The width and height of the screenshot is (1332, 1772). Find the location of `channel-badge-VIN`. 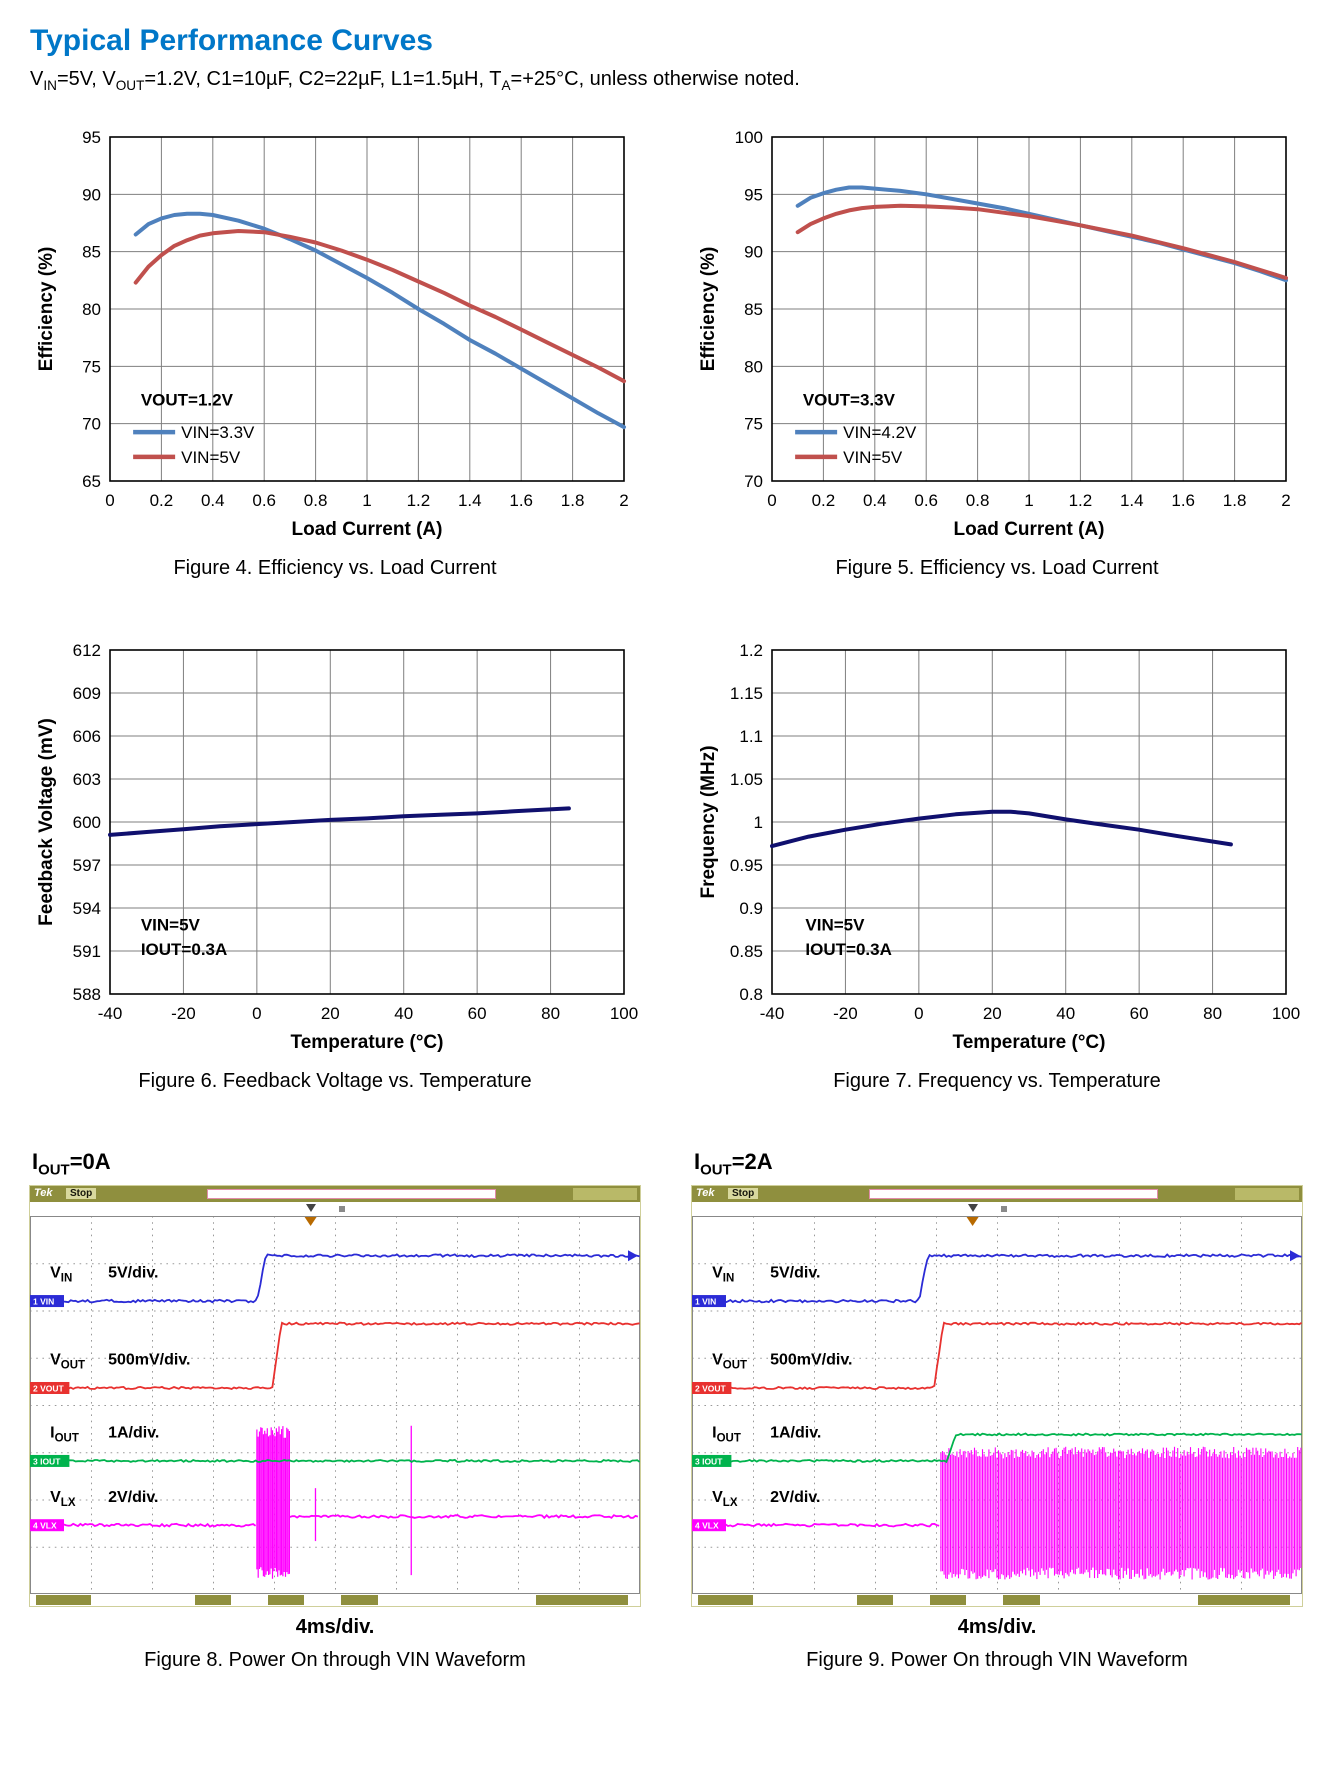

channel-badge-VIN is located at coordinates (709, 1301).